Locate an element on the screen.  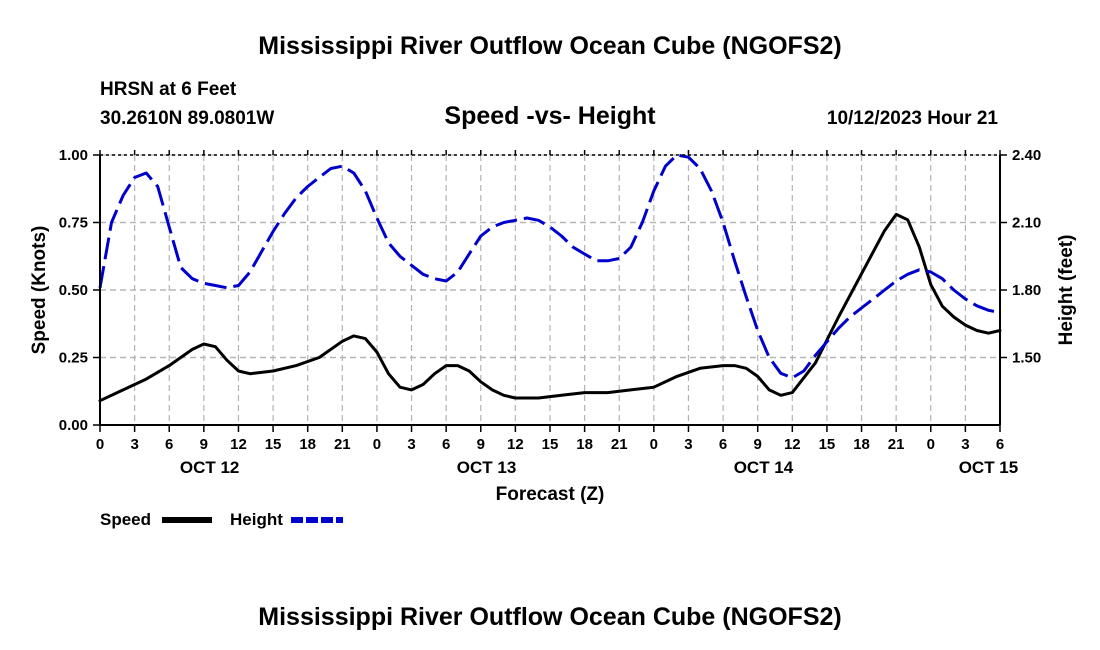
y-right-tick-label: 2.10 is located at coordinates (1026, 223).